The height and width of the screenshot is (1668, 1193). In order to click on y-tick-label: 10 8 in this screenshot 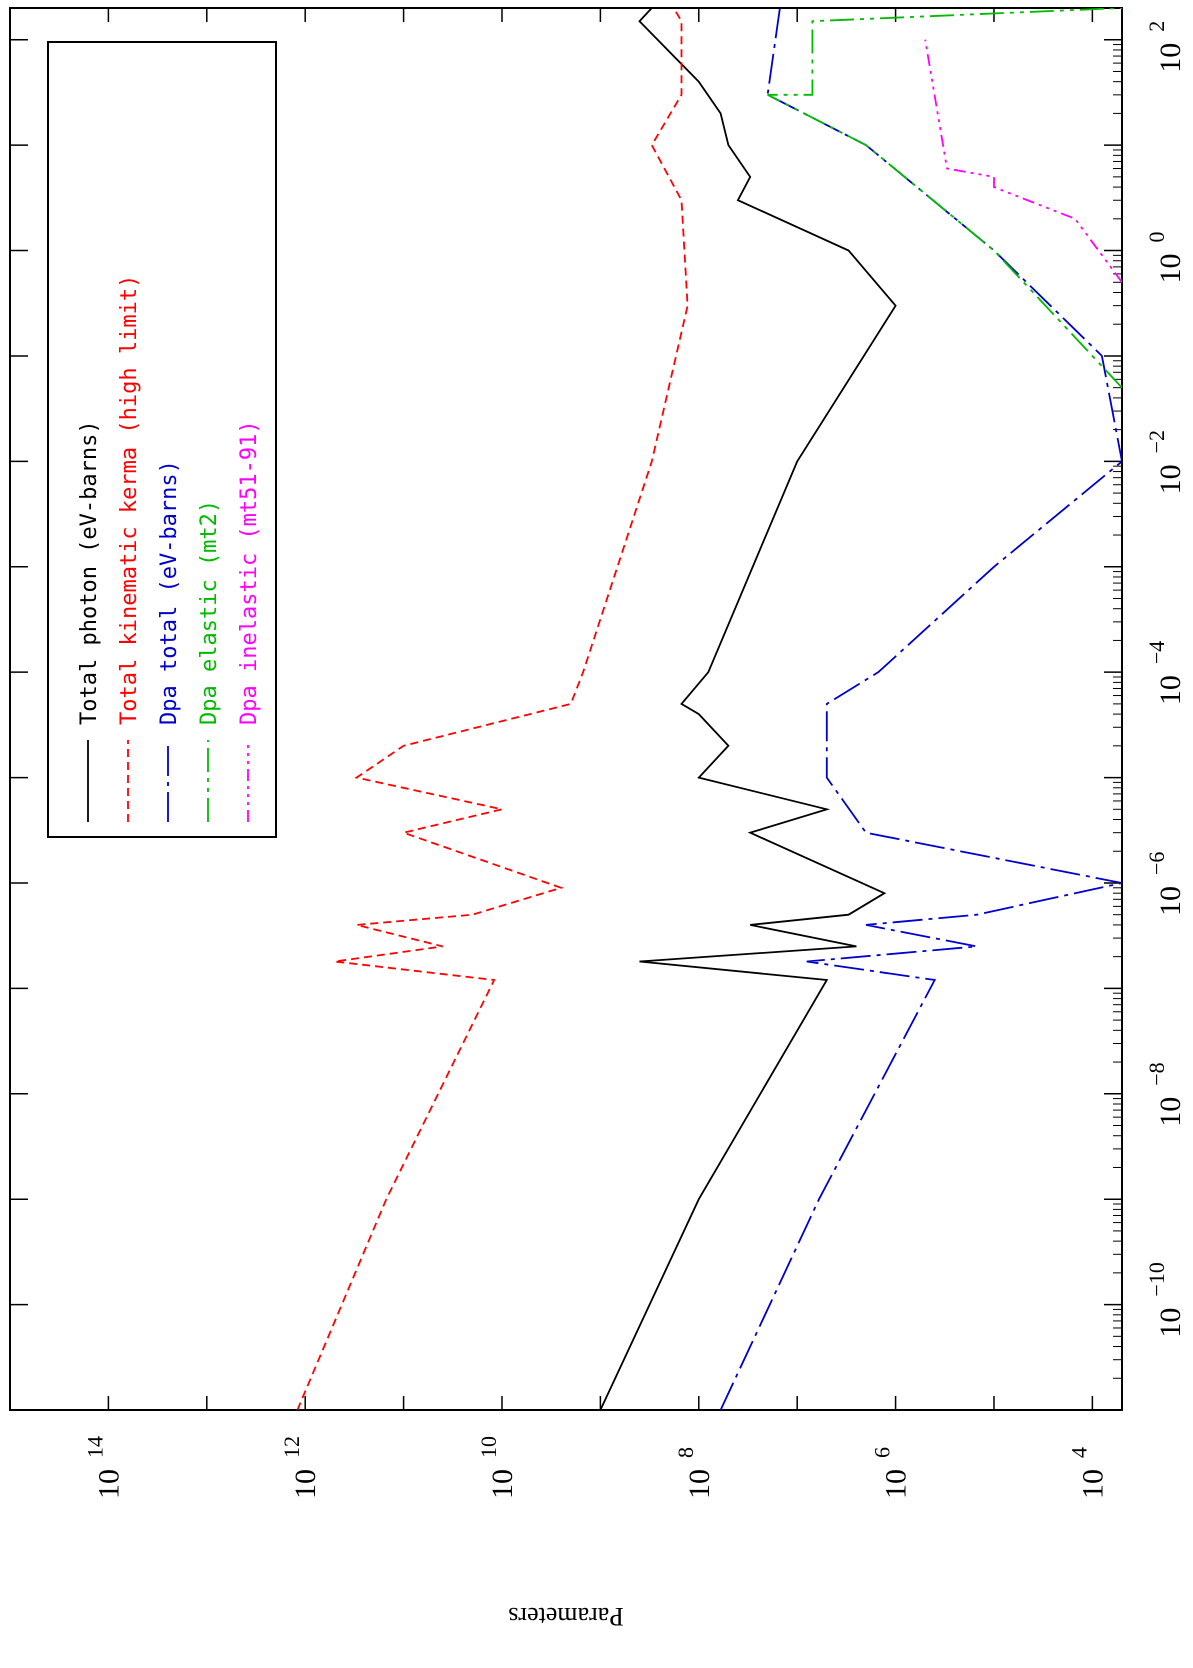, I will do `click(694, 1473)`.